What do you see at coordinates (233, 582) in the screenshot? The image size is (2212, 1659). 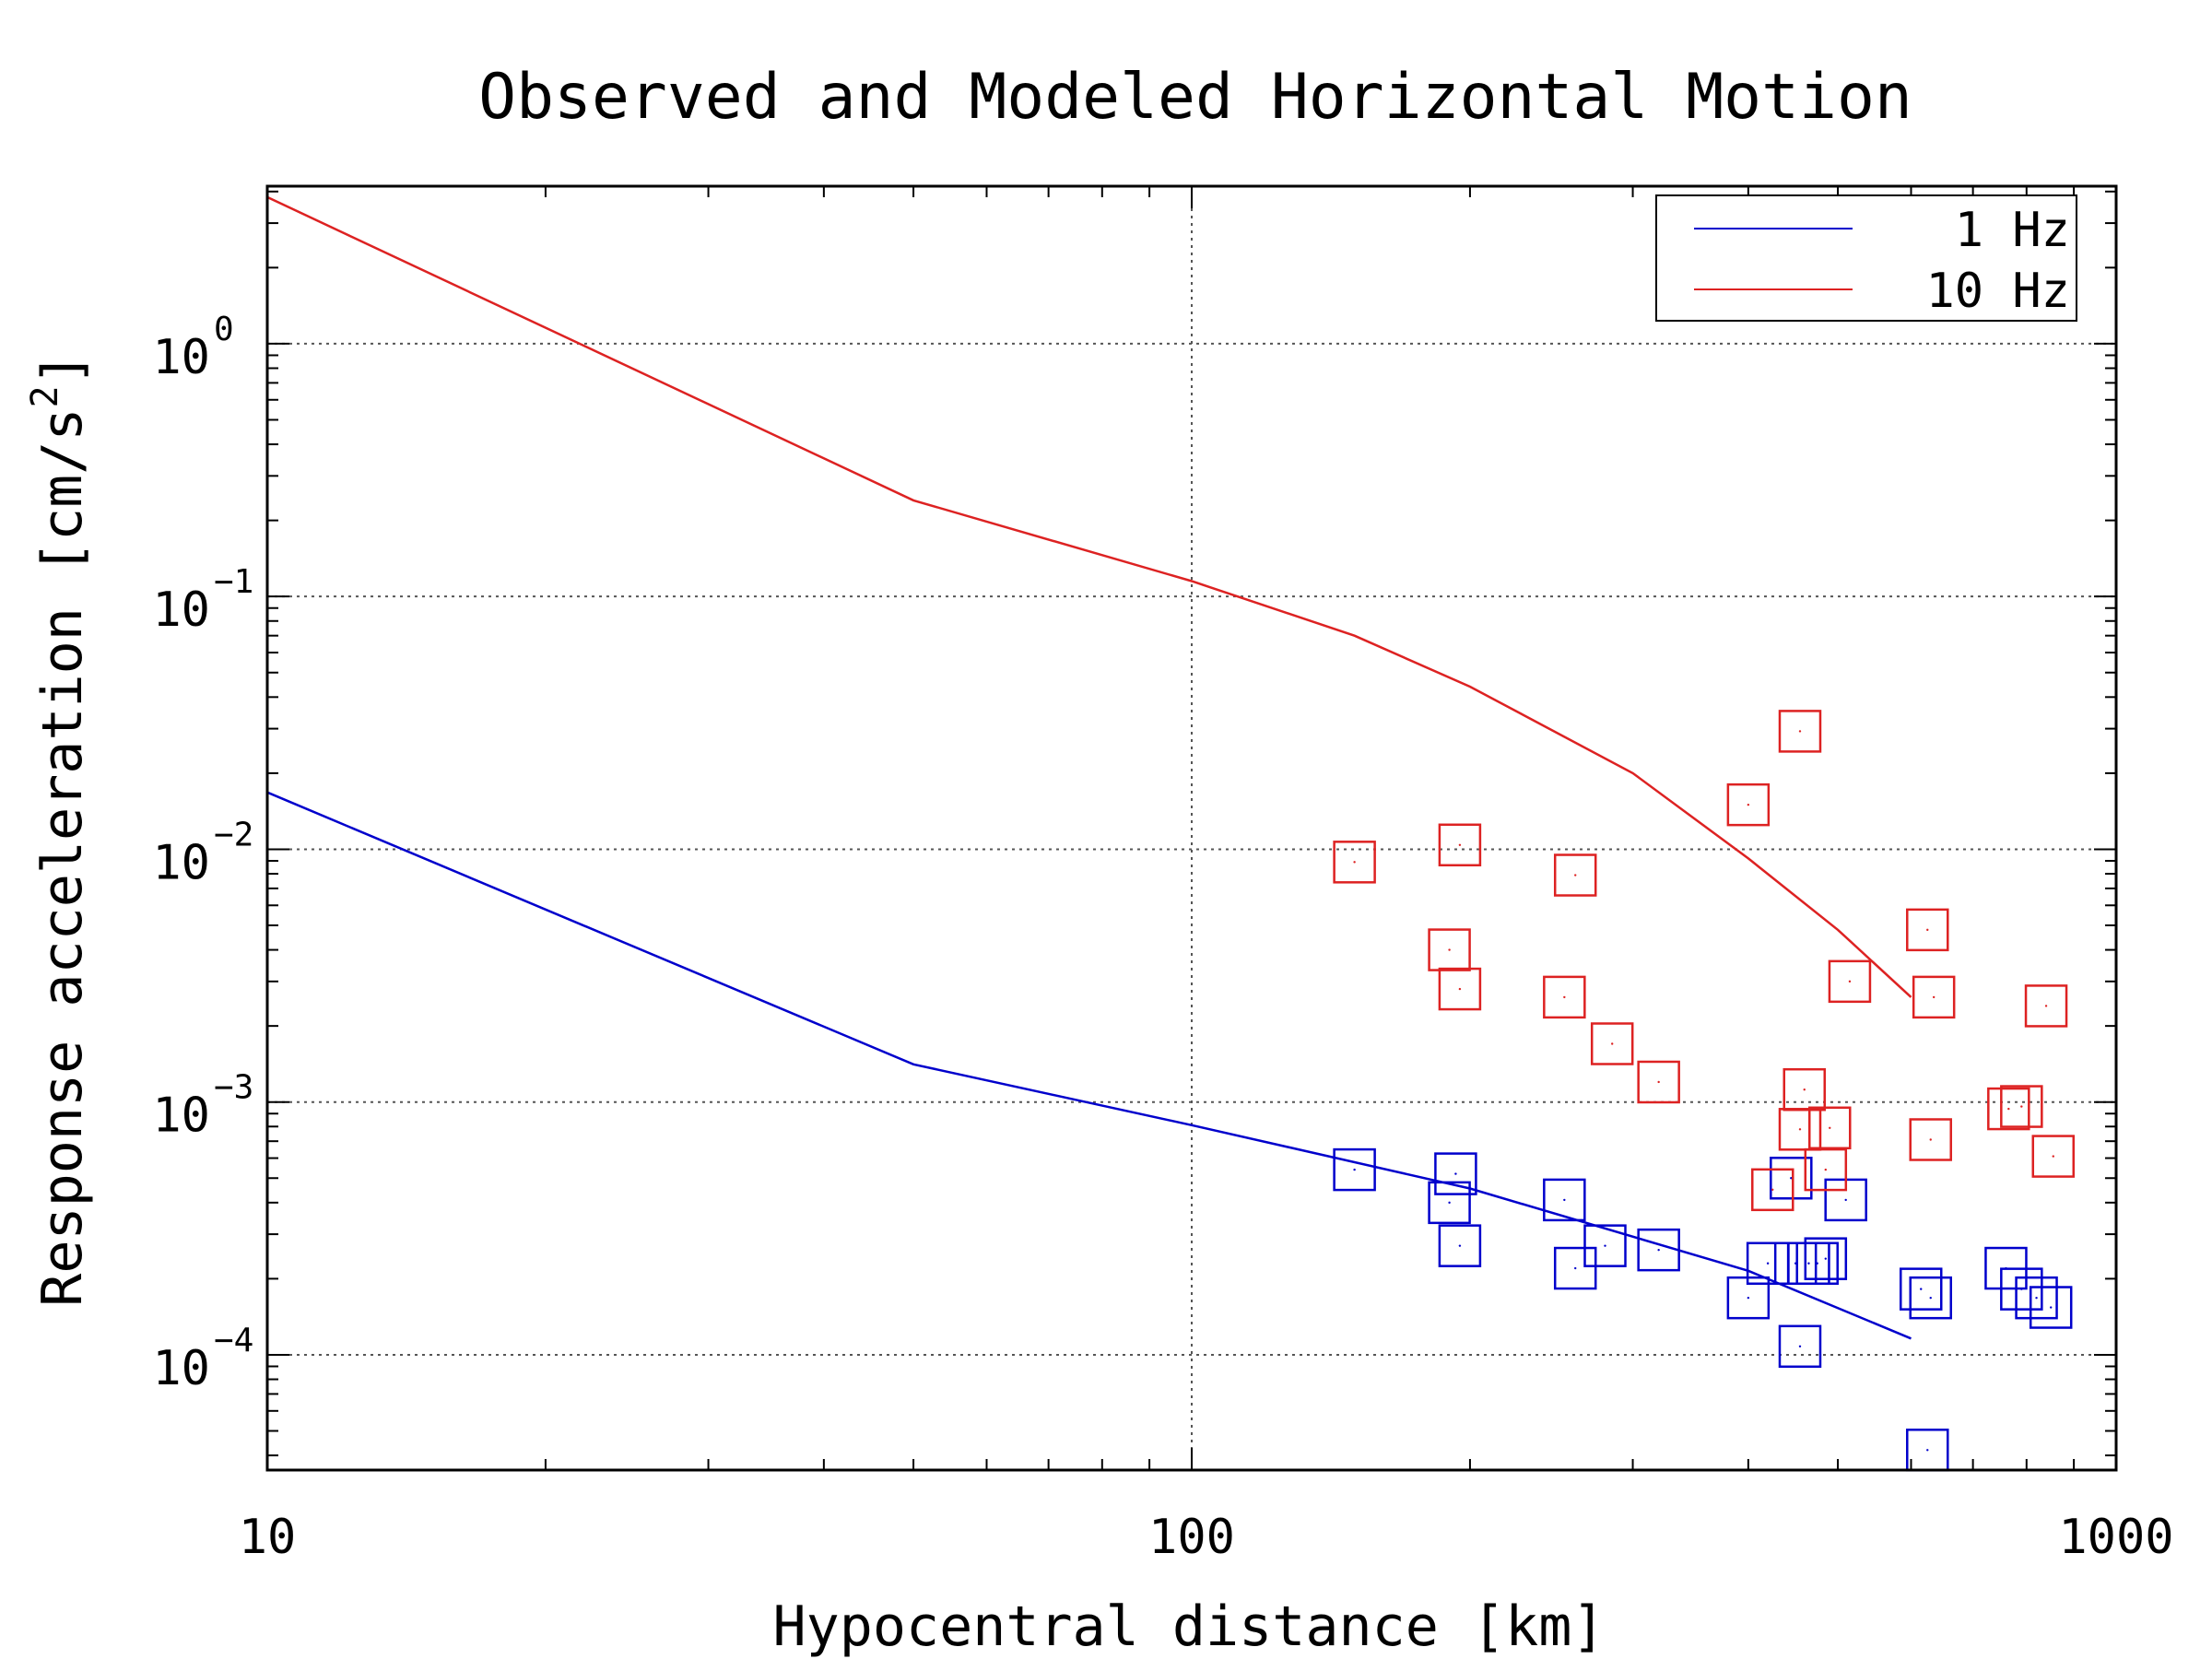 I see `y-tick-label-exponent: −1` at bounding box center [233, 582].